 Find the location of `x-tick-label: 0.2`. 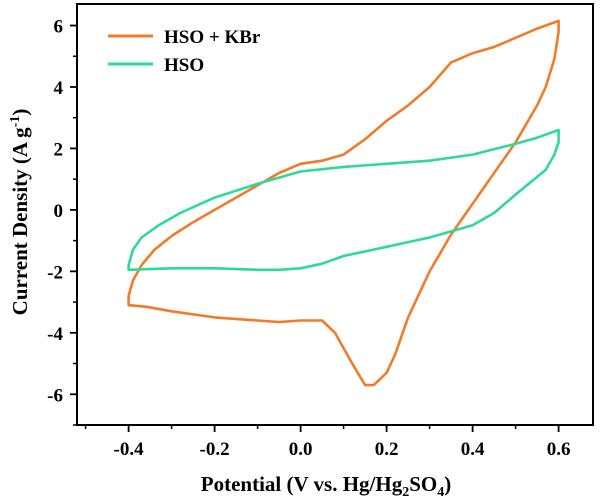

x-tick-label: 0.2 is located at coordinates (387, 449).